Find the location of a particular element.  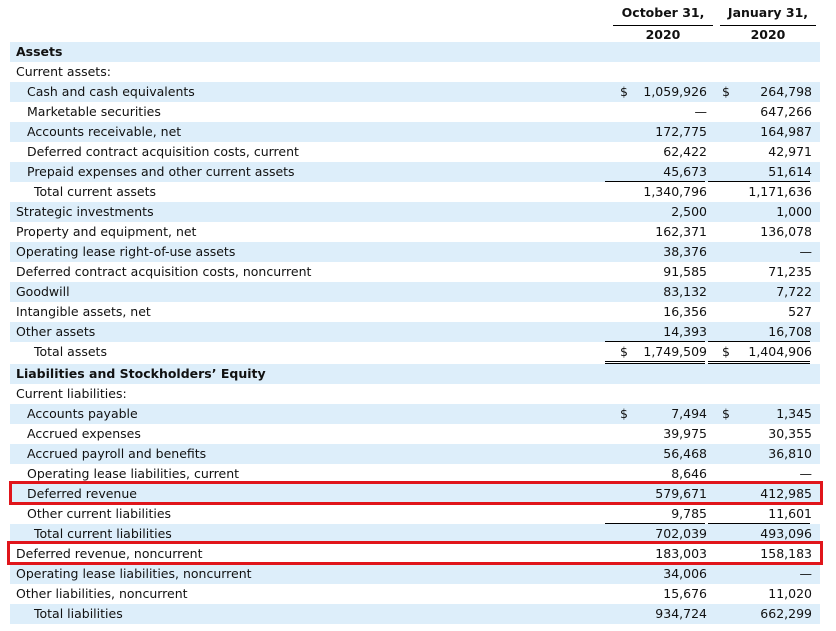

value-october: 39,975 is located at coordinates (685, 433).